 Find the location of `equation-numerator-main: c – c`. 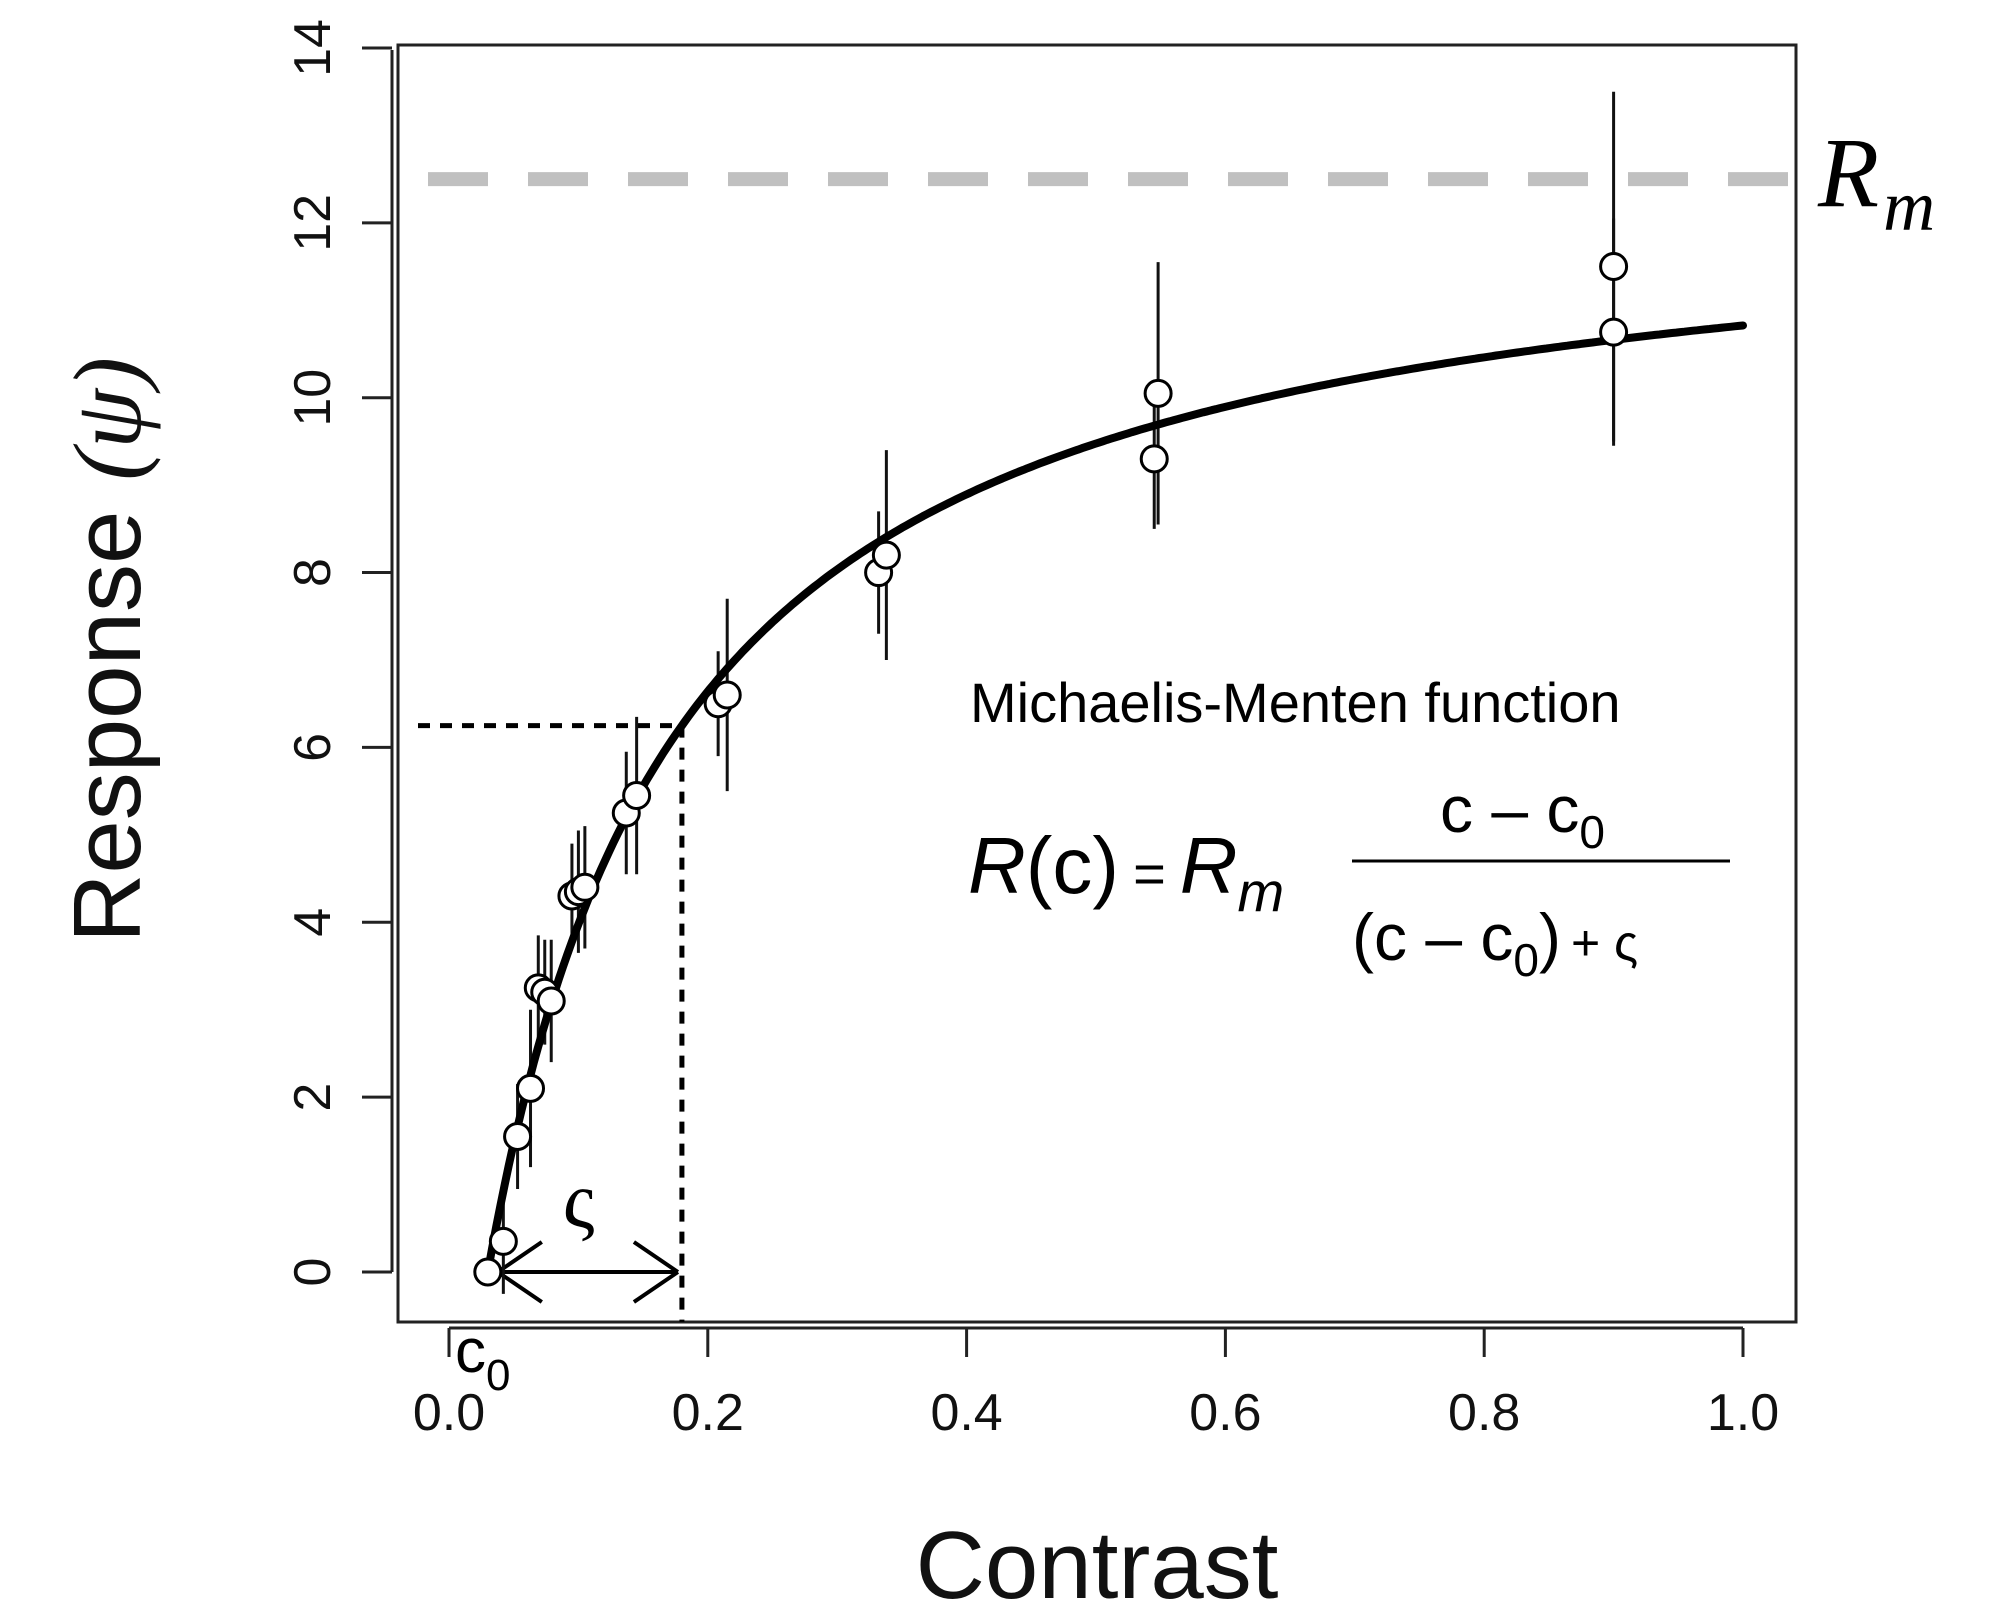

equation-numerator-main: c – c is located at coordinates (1509, 809).